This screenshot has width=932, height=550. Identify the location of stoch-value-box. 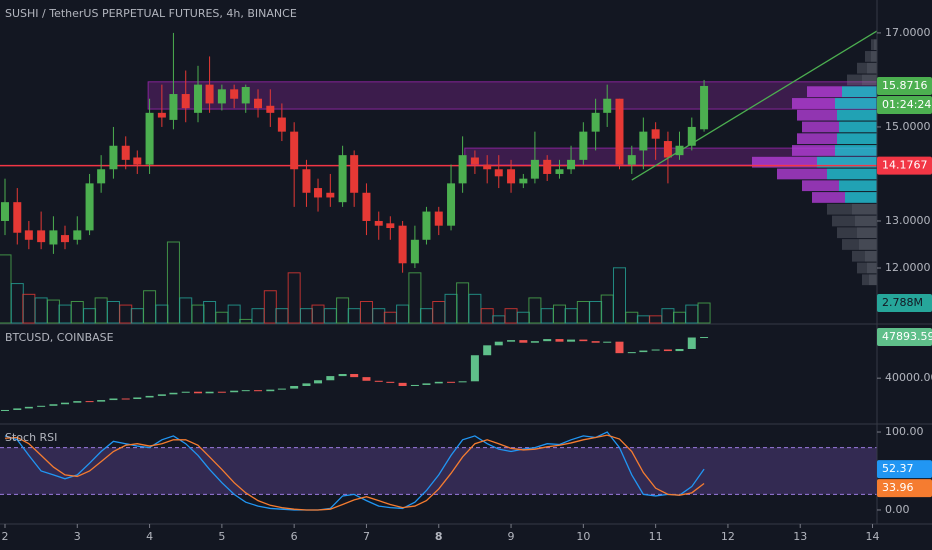
(904, 488).